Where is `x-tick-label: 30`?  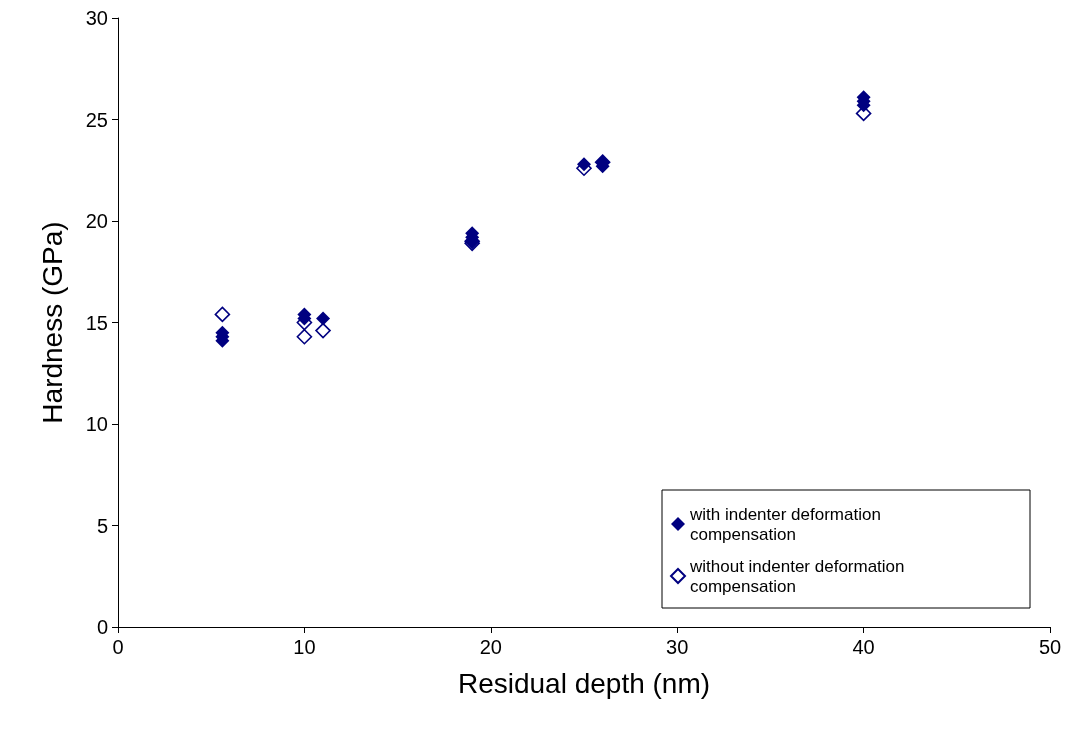 x-tick-label: 30 is located at coordinates (677, 647).